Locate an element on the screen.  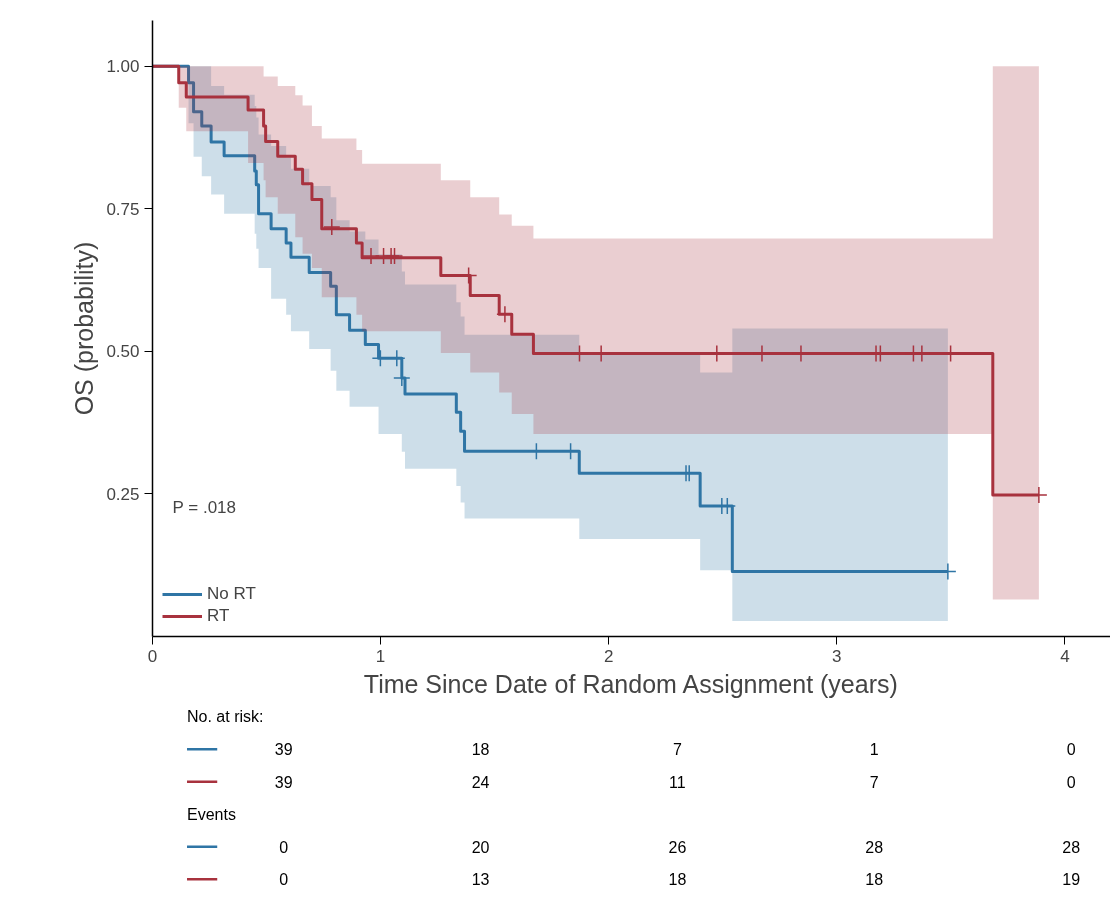
x-axis-title: Time Since Date of Random Assignment (years) is located at coordinates (630, 683).